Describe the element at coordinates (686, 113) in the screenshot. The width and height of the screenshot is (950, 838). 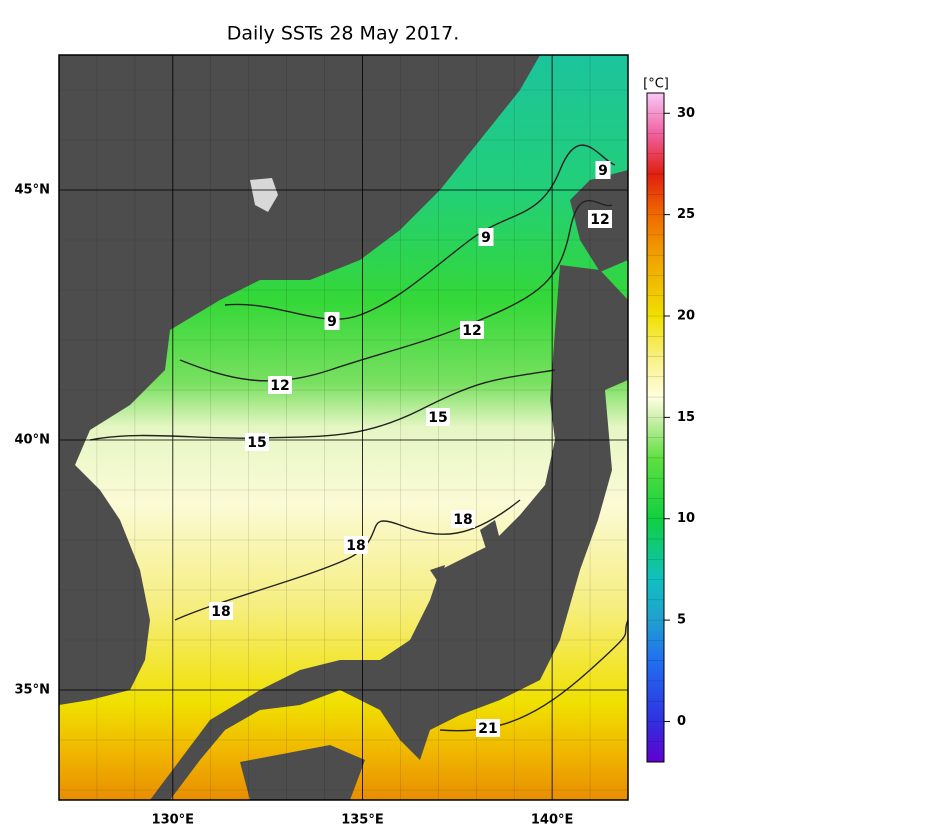
I see `colorbar-tick-label: 30` at that location.